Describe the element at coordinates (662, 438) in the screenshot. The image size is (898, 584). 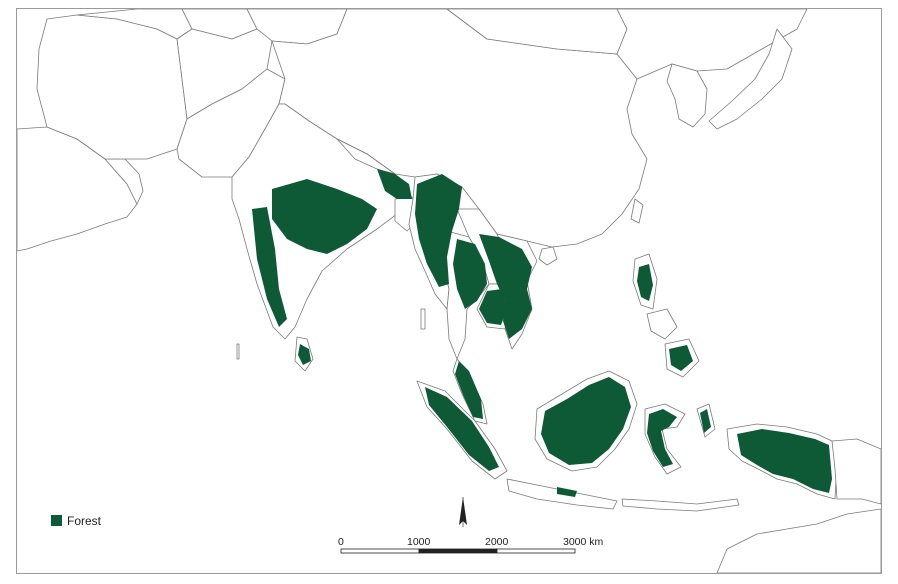
I see `forest-sulawesi` at that location.